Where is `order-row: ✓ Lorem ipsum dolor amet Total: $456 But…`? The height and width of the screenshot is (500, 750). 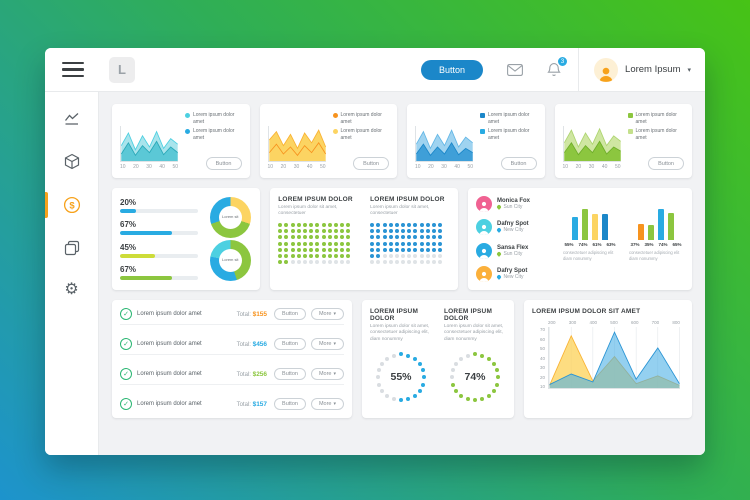 order-row: ✓ Lorem ipsum dolor amet Total: $456 But… is located at coordinates (232, 344).